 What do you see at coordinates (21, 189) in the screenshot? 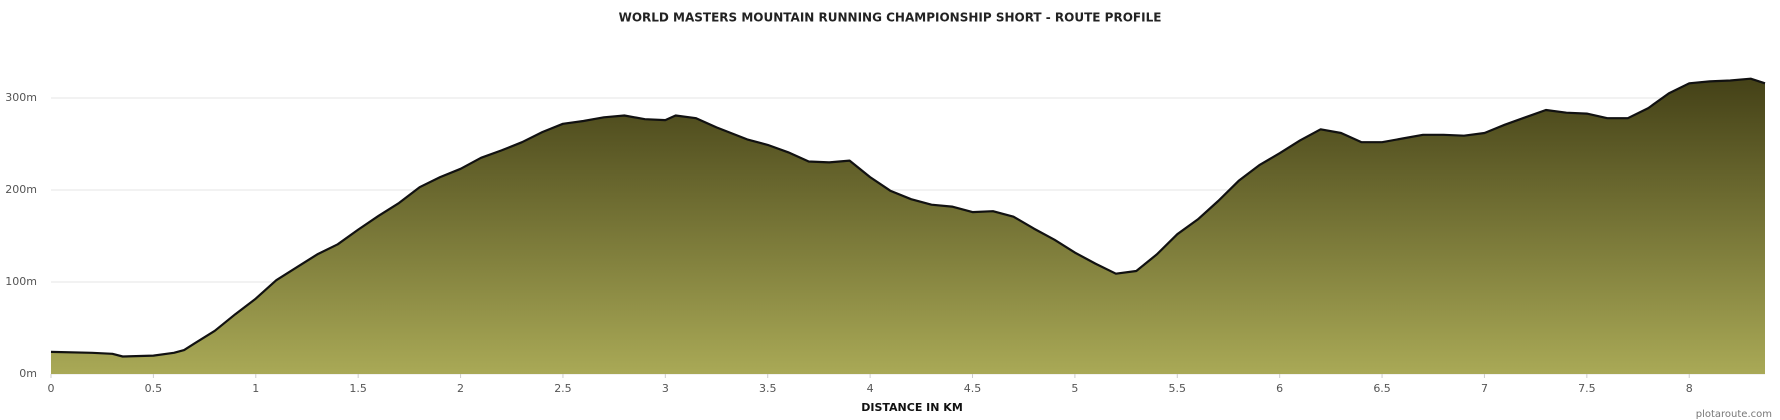
I see `y-tick-label: 200m` at bounding box center [21, 189].